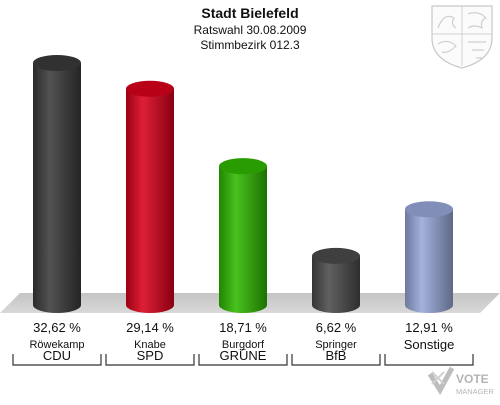 This screenshot has width=500, height=405. What do you see at coordinates (150, 327) in the screenshot?
I see `value-label-spd: 29,14 %` at bounding box center [150, 327].